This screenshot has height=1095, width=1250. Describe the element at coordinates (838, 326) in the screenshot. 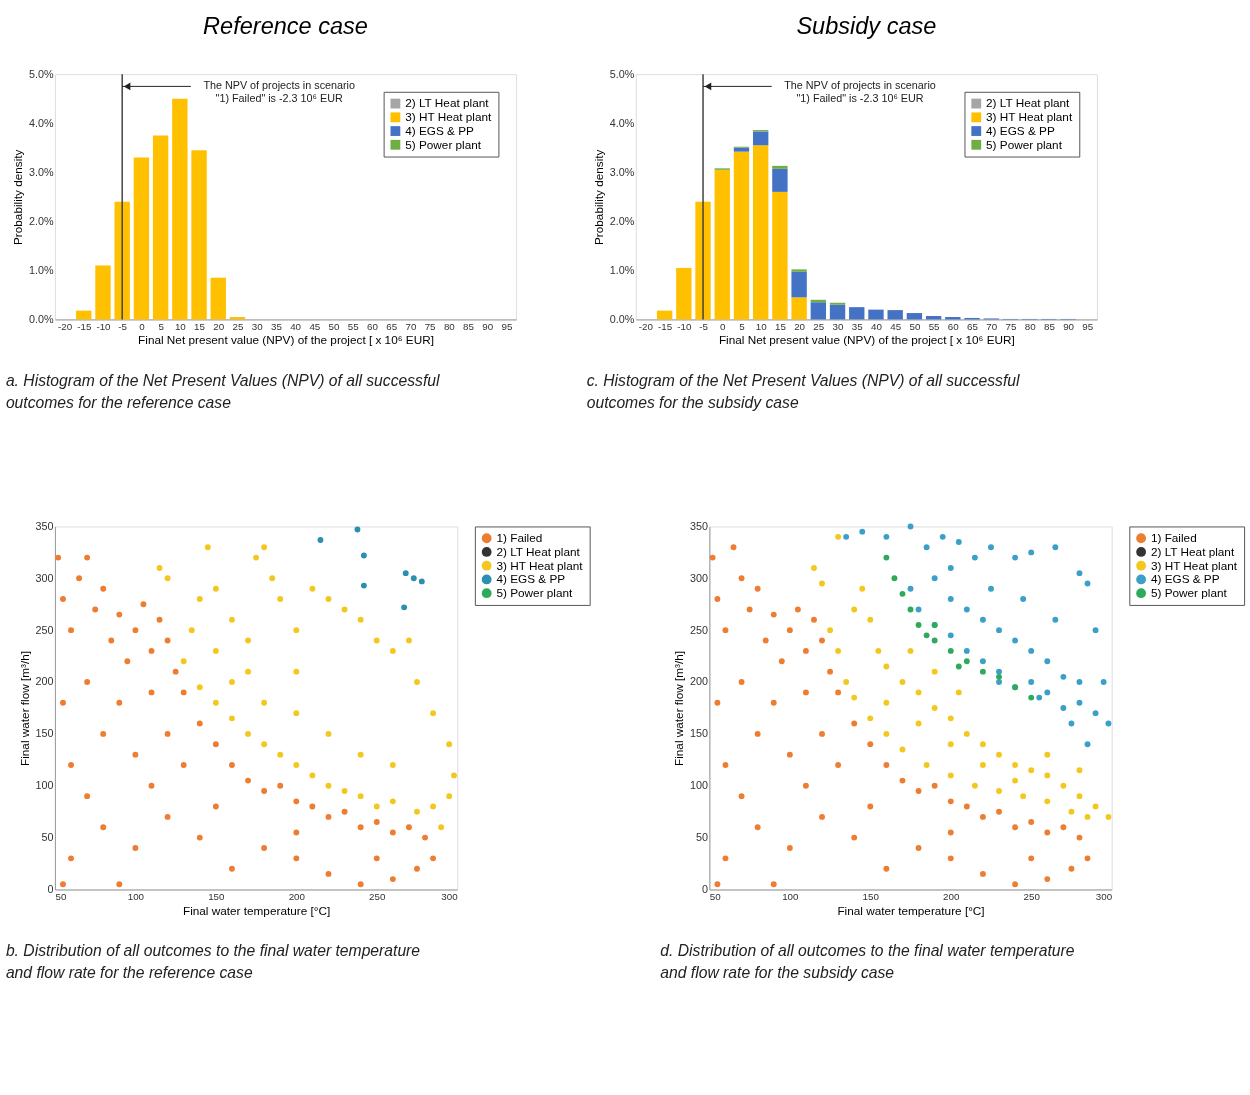

I see `x-tick-label: 30` at that location.